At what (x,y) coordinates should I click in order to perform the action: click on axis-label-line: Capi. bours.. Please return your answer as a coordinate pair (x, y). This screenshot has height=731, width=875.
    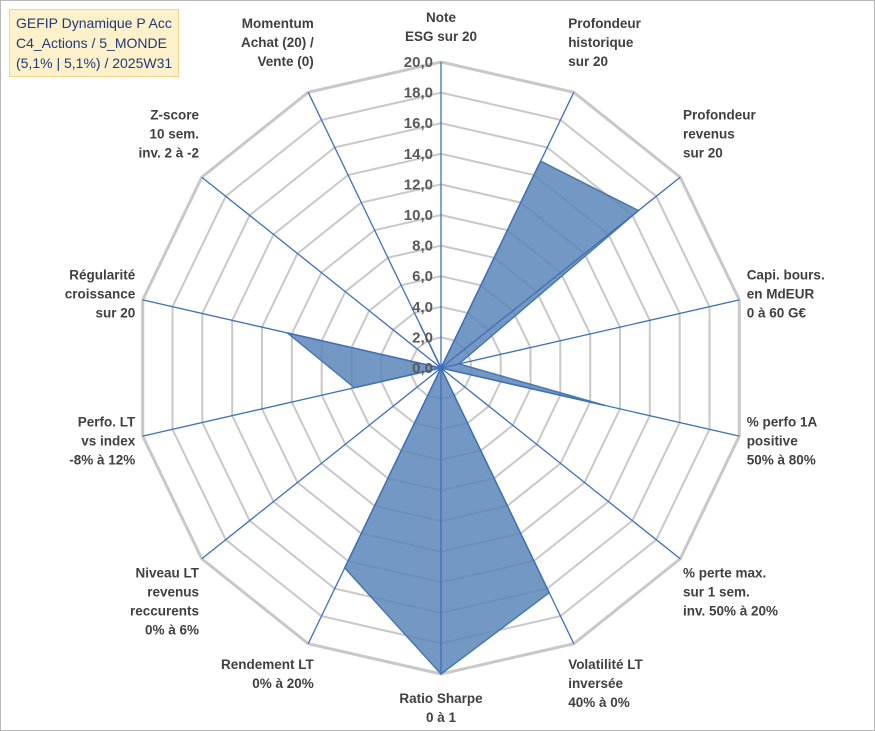
    Looking at the image, I should click on (786, 275).